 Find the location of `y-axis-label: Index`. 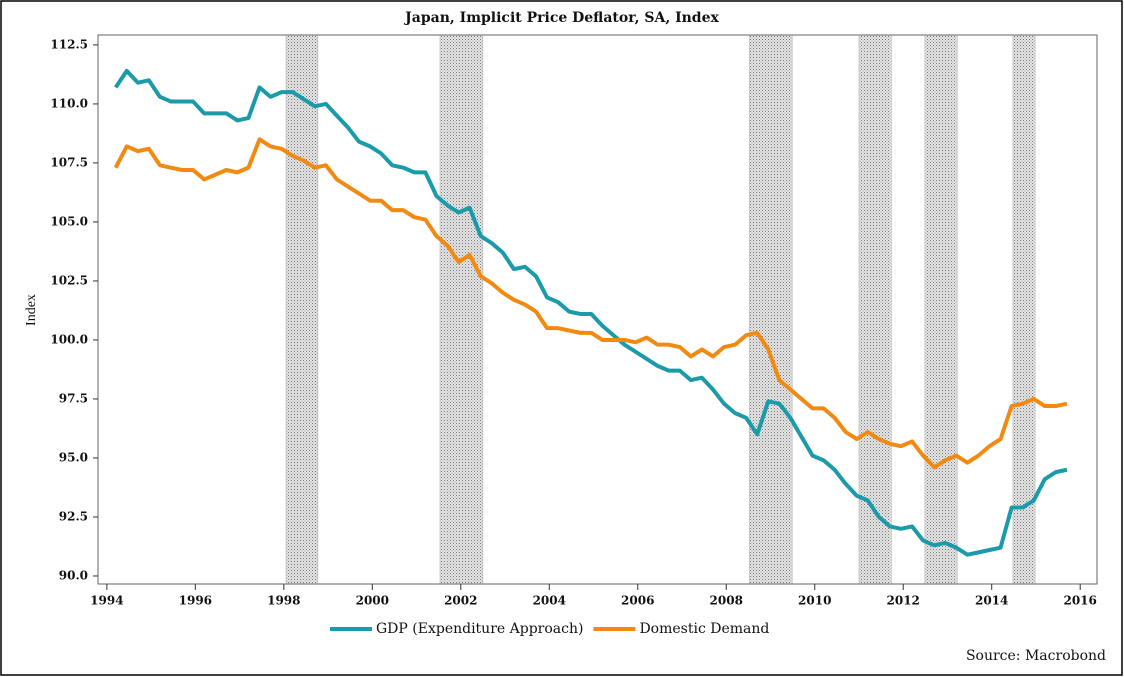

y-axis-label: Index is located at coordinates (31, 310).